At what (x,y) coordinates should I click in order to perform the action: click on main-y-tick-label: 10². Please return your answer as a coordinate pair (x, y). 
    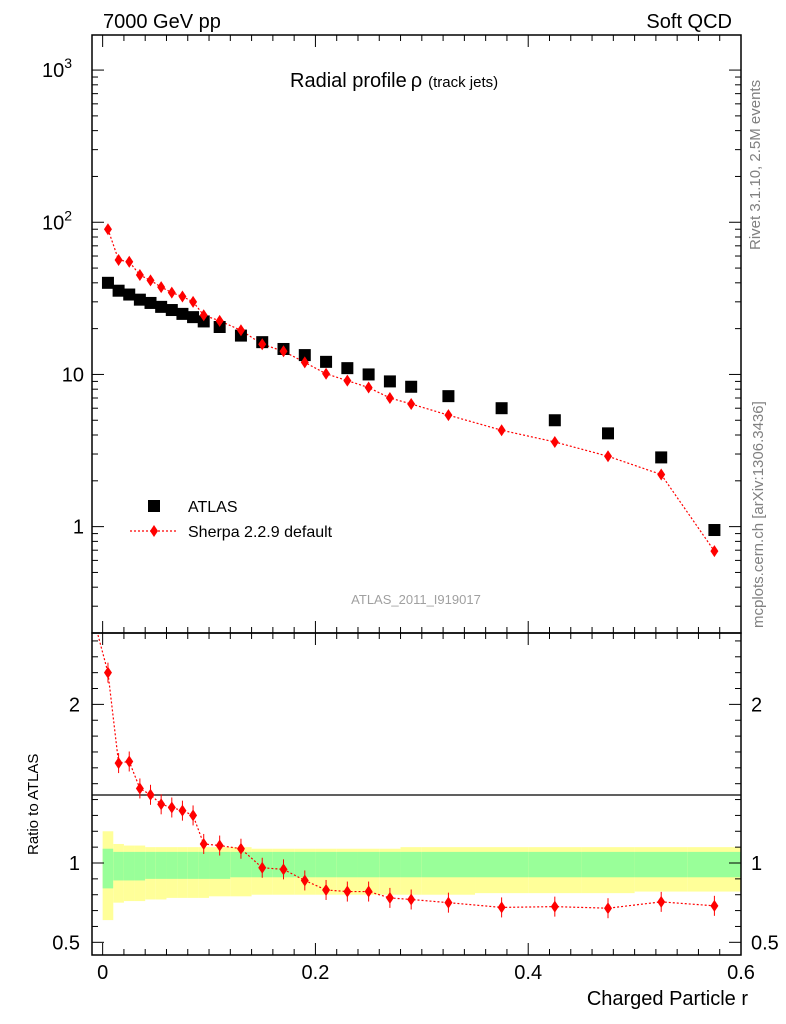
    Looking at the image, I should click on (57, 220).